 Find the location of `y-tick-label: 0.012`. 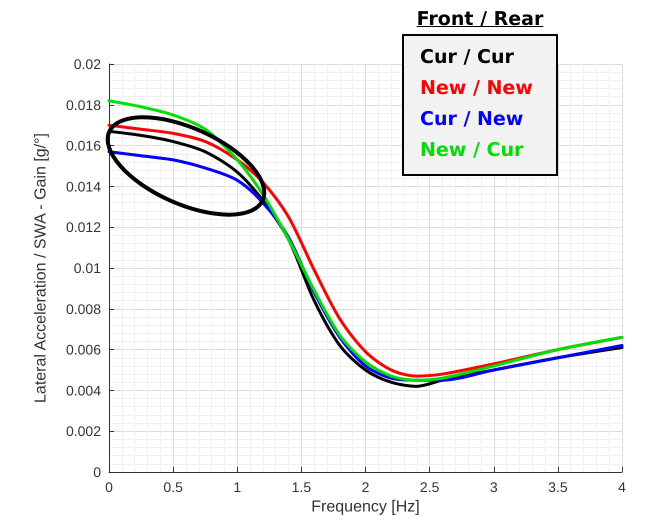

y-tick-label: 0.012 is located at coordinates (84, 227).